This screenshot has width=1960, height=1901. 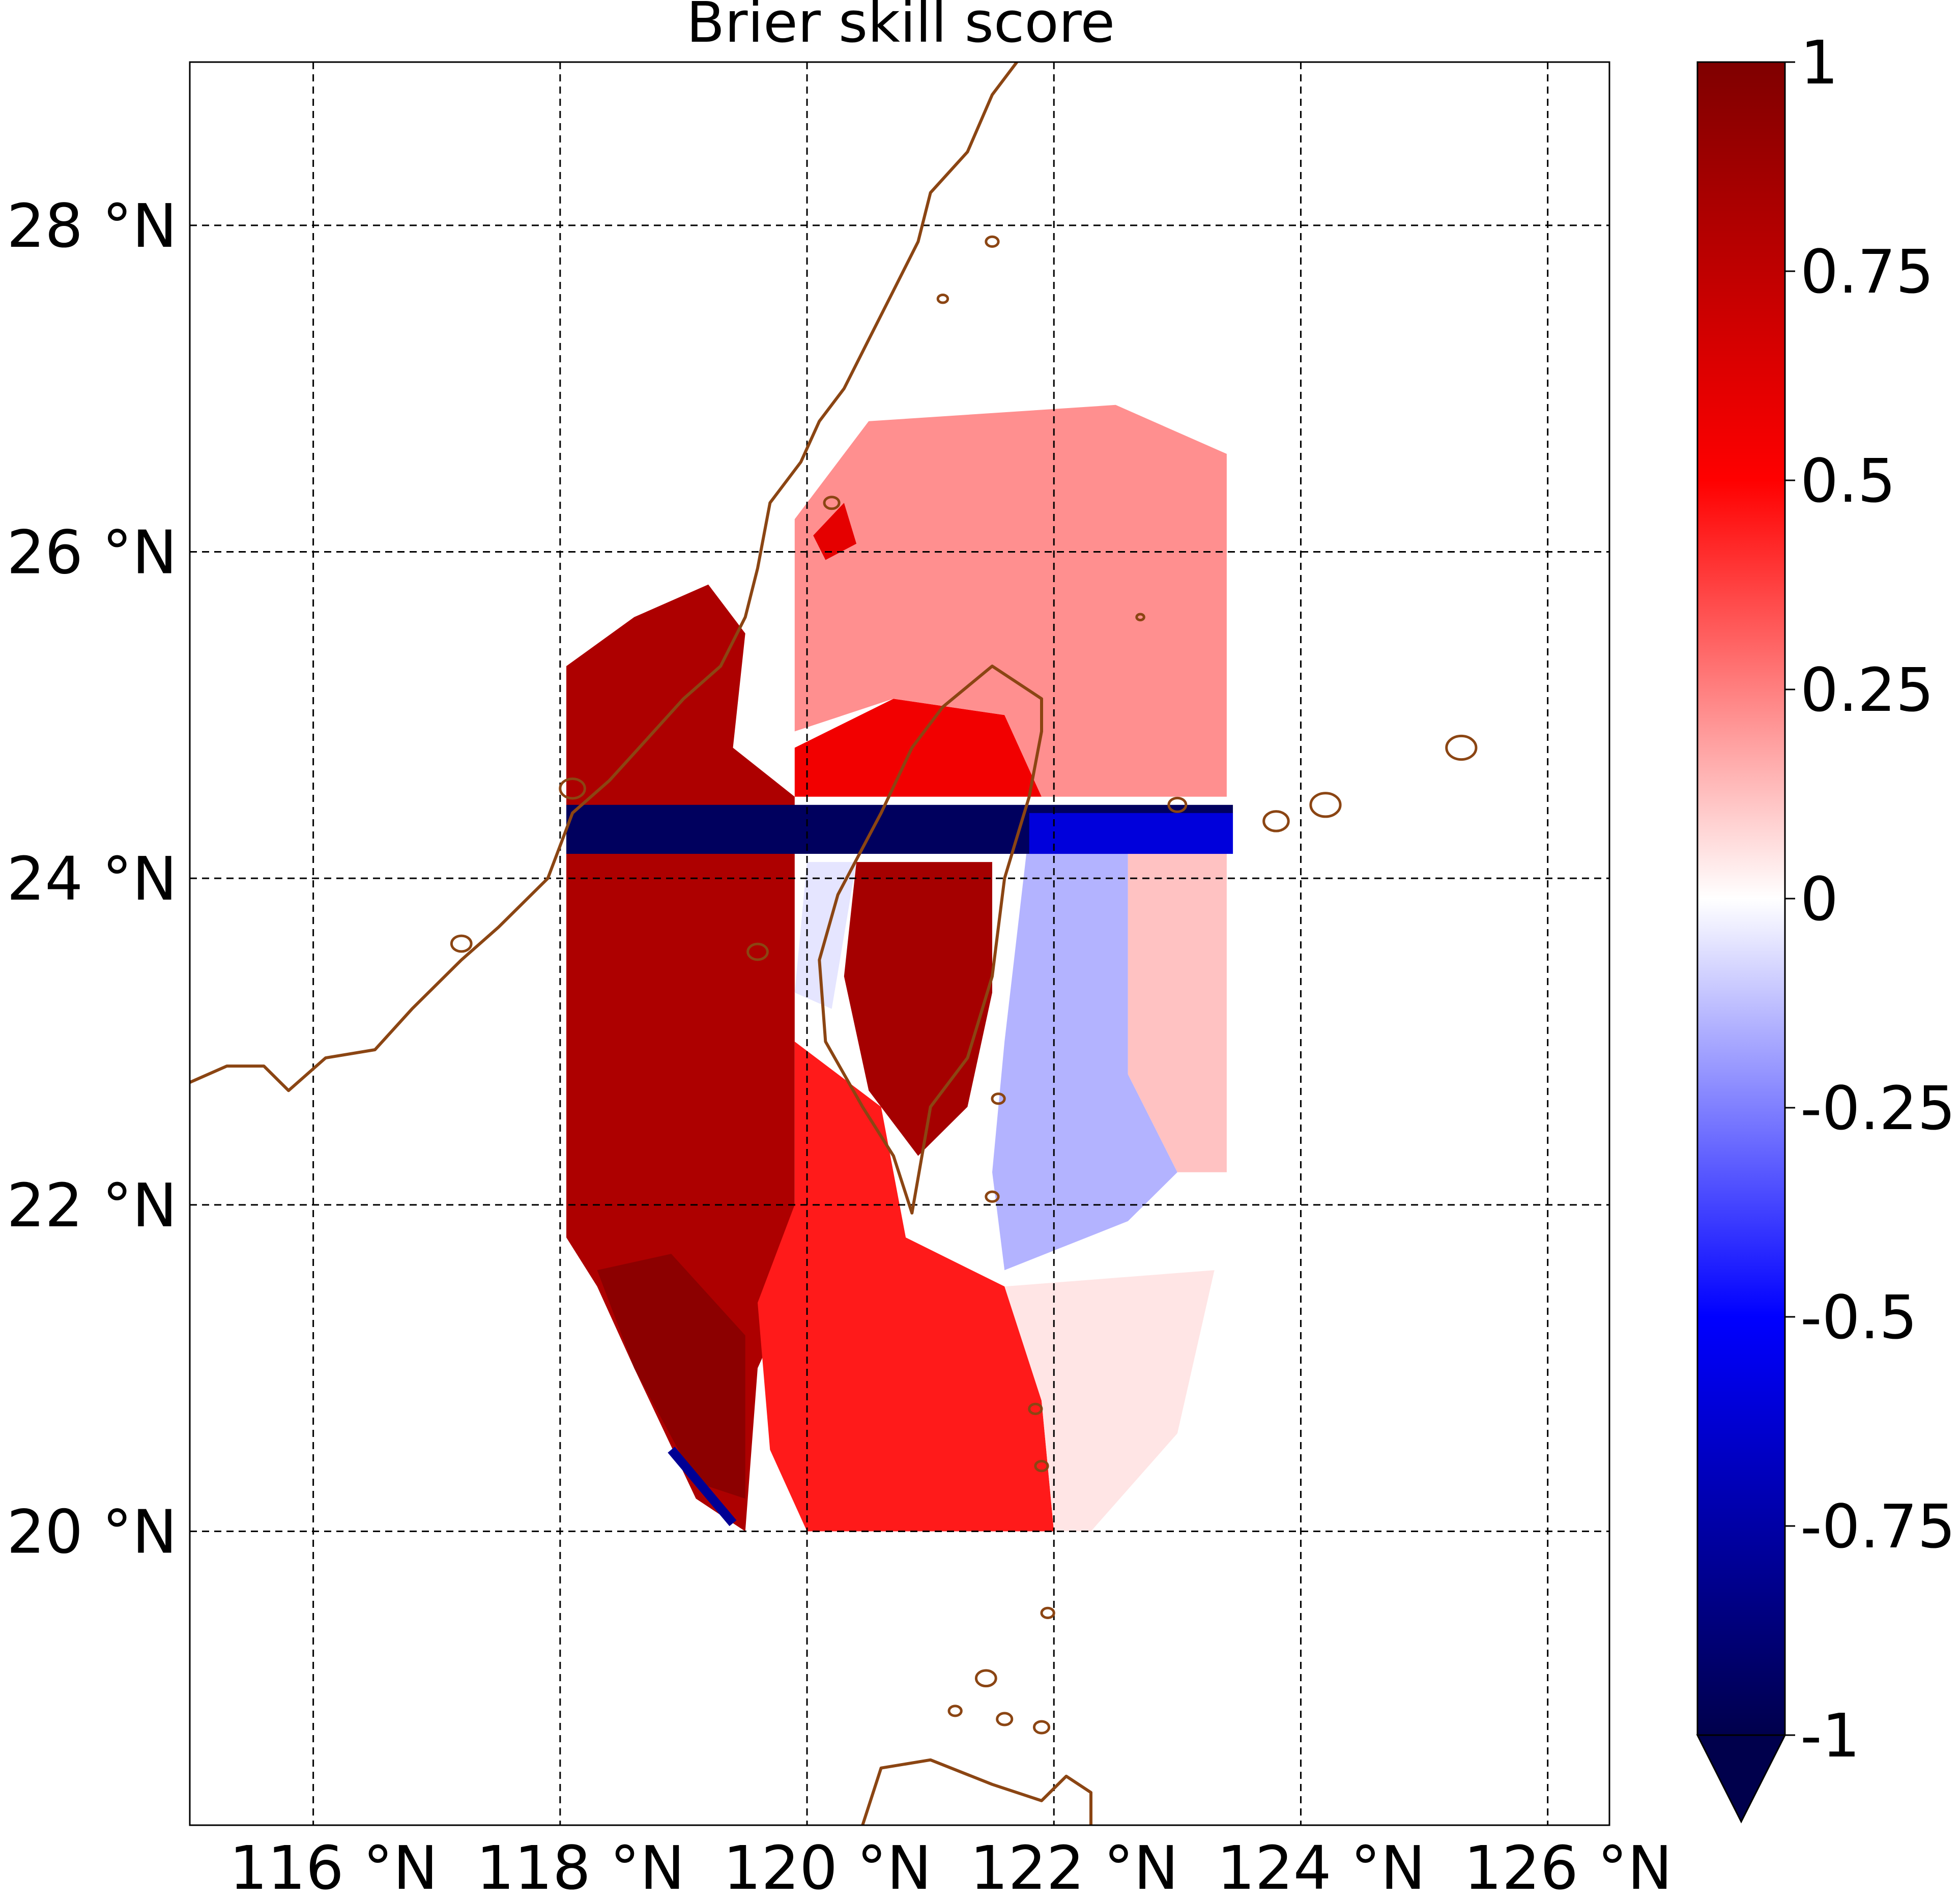 What do you see at coordinates (92, 552) in the screenshot?
I see `y-tick-label: 26 °N` at bounding box center [92, 552].